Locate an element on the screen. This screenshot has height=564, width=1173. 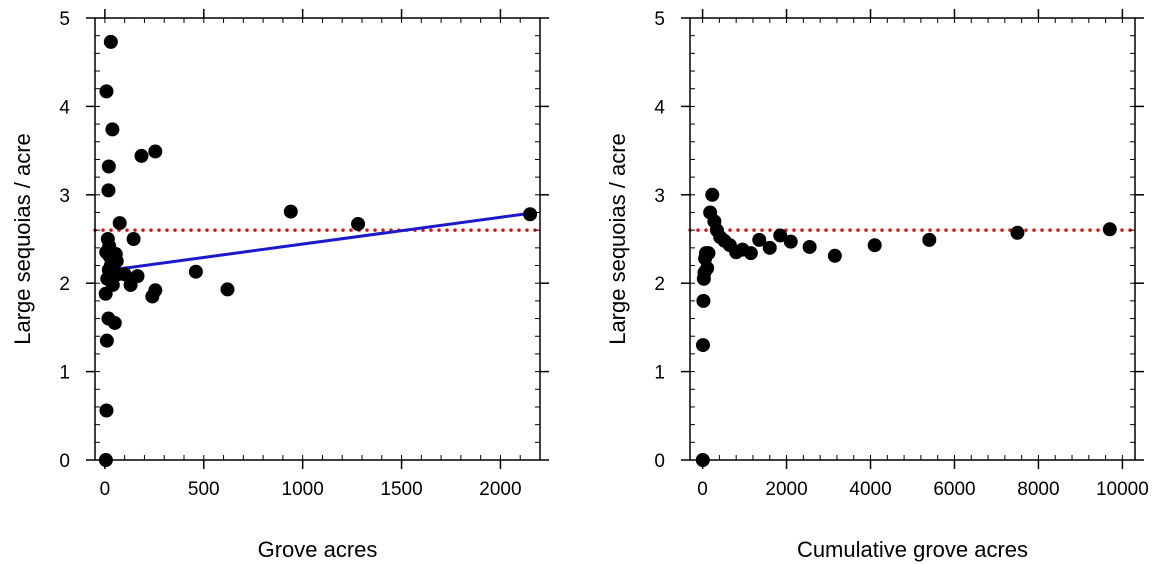
x-tick-label: 1000 is located at coordinates (303, 489).